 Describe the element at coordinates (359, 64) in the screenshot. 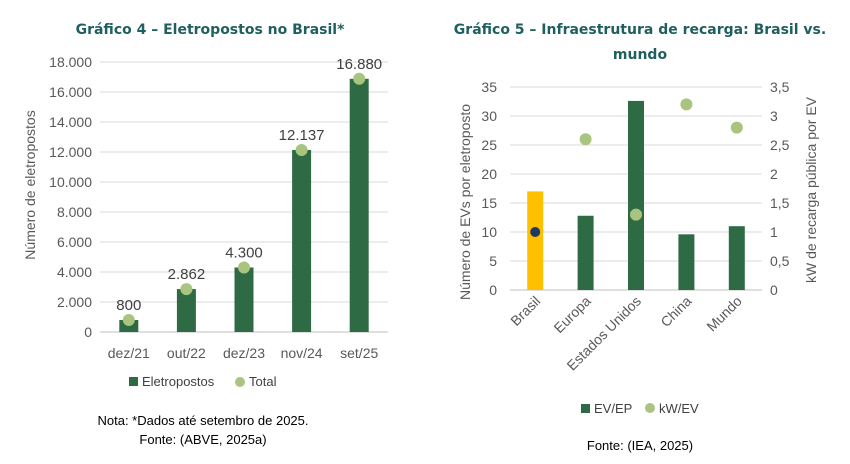

I see `chart1-data-label: 16.880` at that location.